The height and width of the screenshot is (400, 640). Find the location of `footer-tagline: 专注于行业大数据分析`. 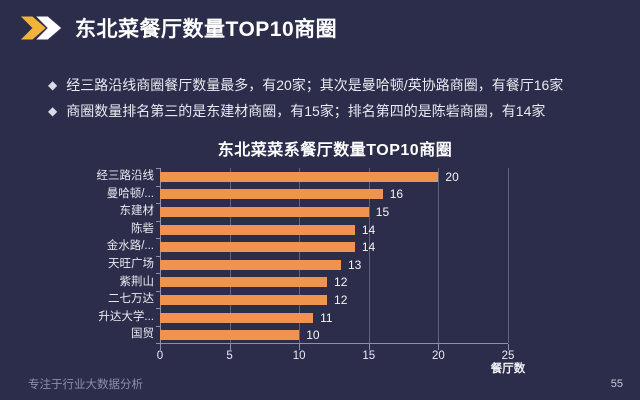

footer-tagline: 专注于行业大数据分析 is located at coordinates (85, 385).